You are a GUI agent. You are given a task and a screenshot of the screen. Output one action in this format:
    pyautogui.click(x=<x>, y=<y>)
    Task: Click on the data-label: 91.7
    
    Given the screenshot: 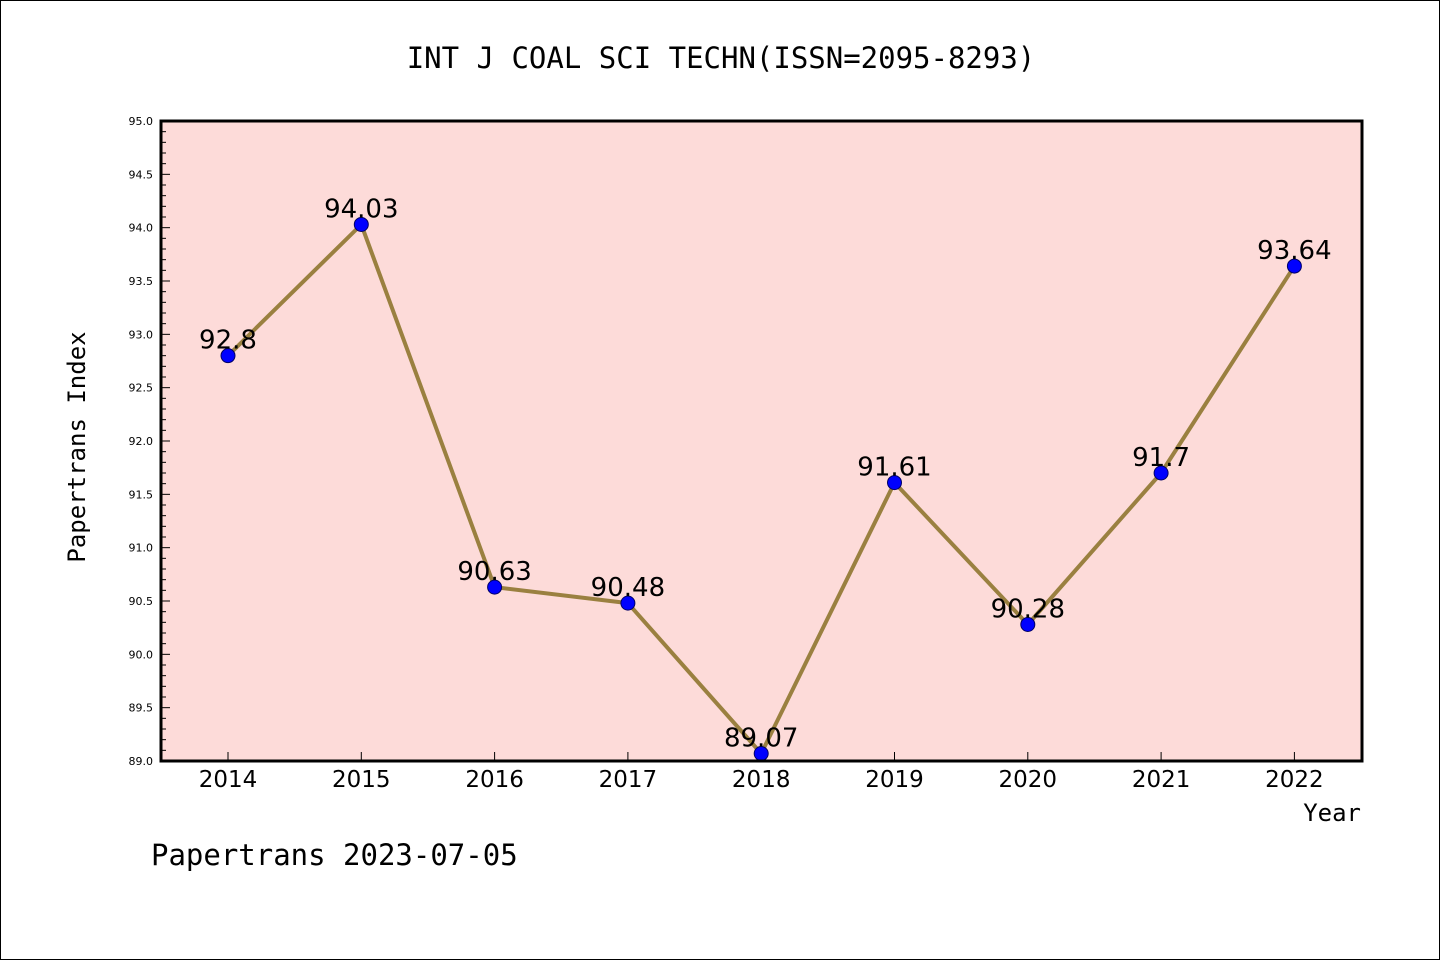 What is the action you would take?
    pyautogui.click(x=1161, y=458)
    